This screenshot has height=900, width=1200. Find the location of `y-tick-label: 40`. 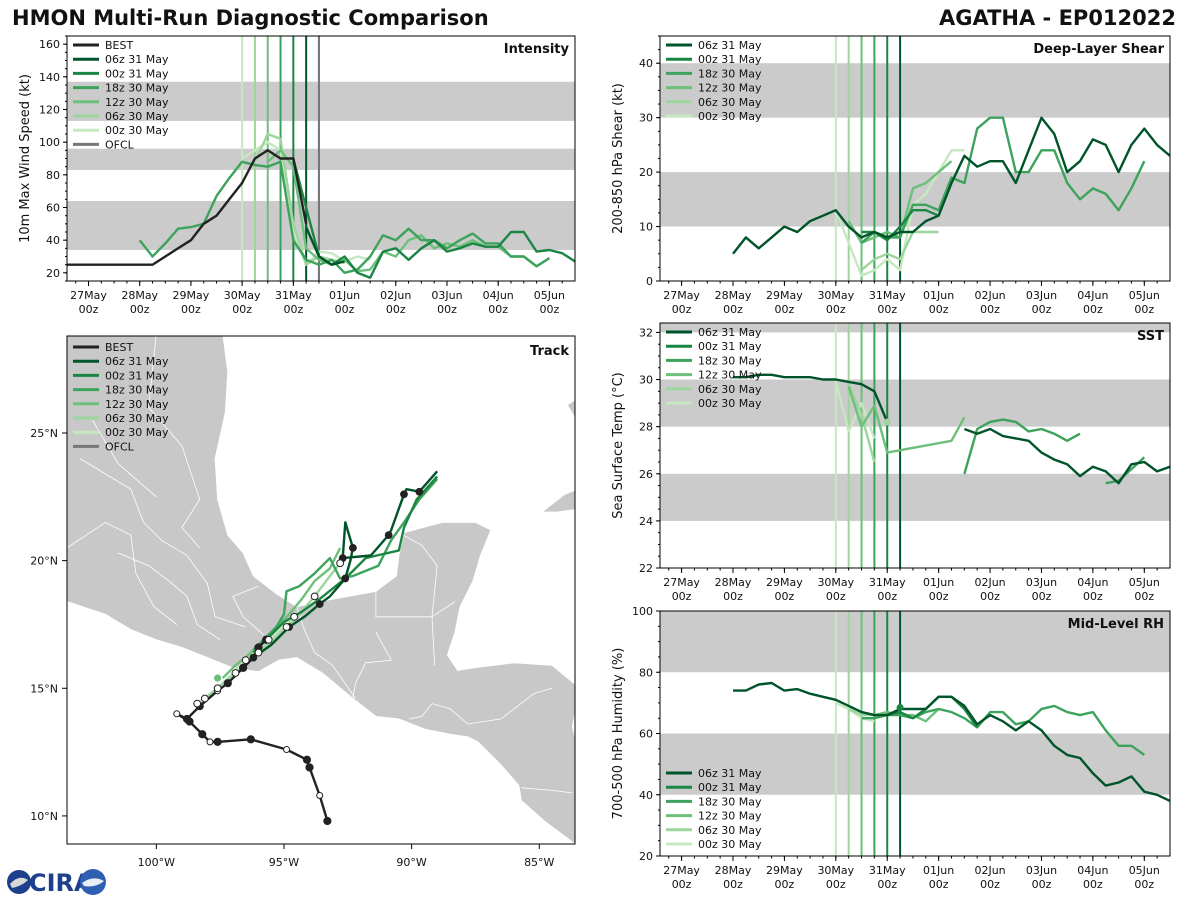

y-tick-label: 40 is located at coordinates (646, 795).